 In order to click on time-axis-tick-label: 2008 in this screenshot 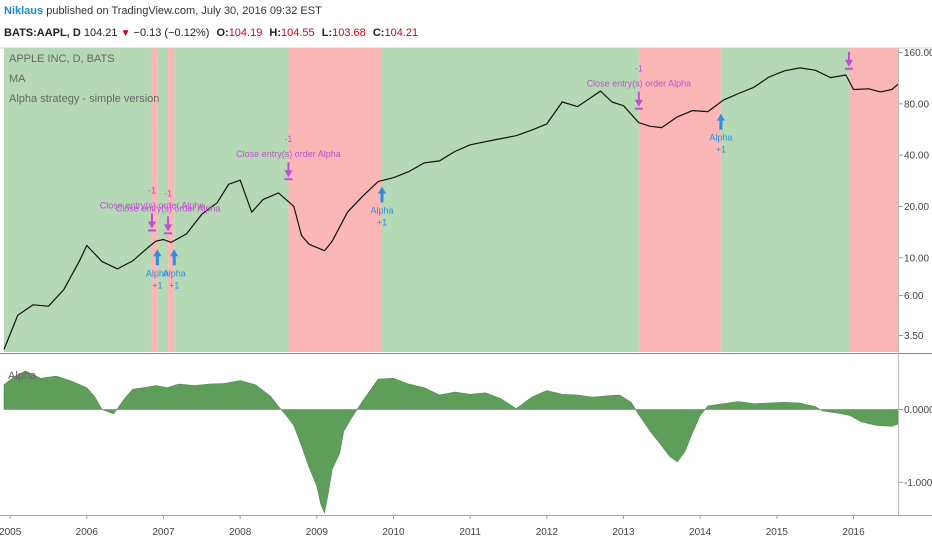, I will do `click(240, 532)`.